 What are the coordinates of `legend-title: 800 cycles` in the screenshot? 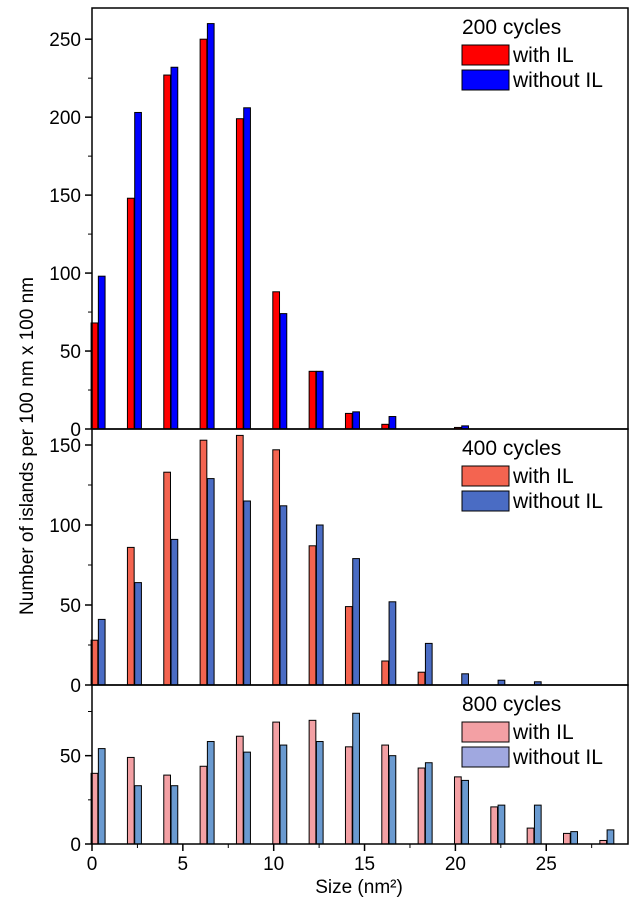 It's located at (511, 704).